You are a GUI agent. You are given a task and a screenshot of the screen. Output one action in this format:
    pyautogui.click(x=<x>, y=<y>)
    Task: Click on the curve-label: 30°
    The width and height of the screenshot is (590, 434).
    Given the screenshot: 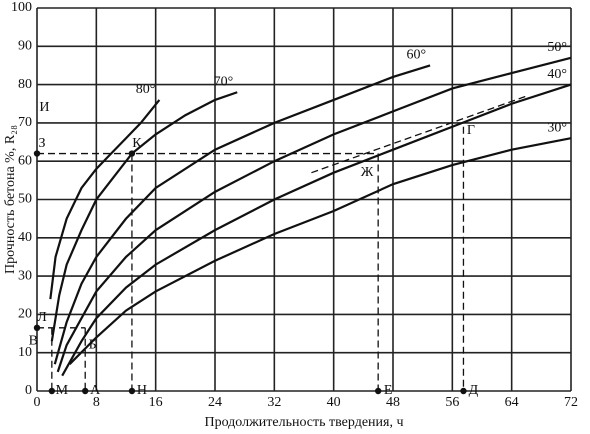 What is the action you would take?
    pyautogui.click(x=557, y=127)
    